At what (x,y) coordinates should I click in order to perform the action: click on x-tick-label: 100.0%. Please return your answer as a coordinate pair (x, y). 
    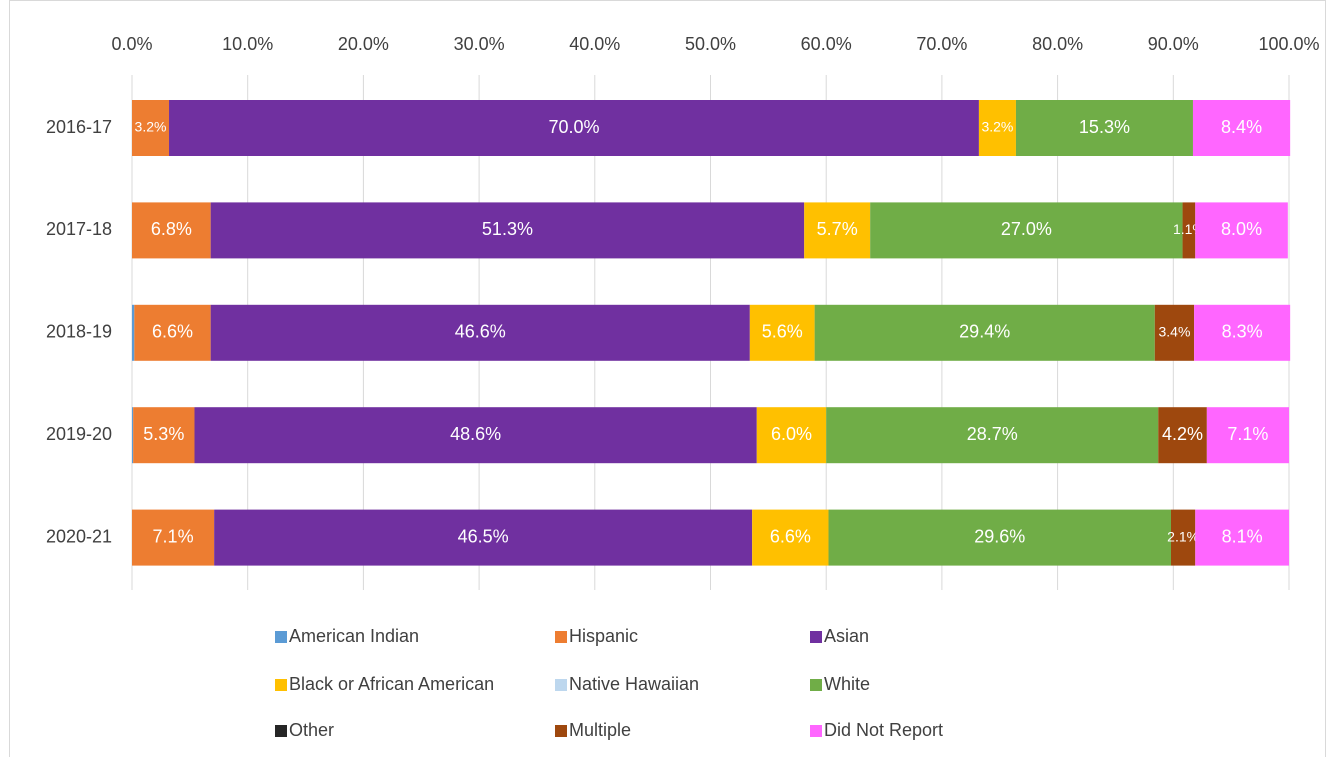
    Looking at the image, I should click on (1288, 44).